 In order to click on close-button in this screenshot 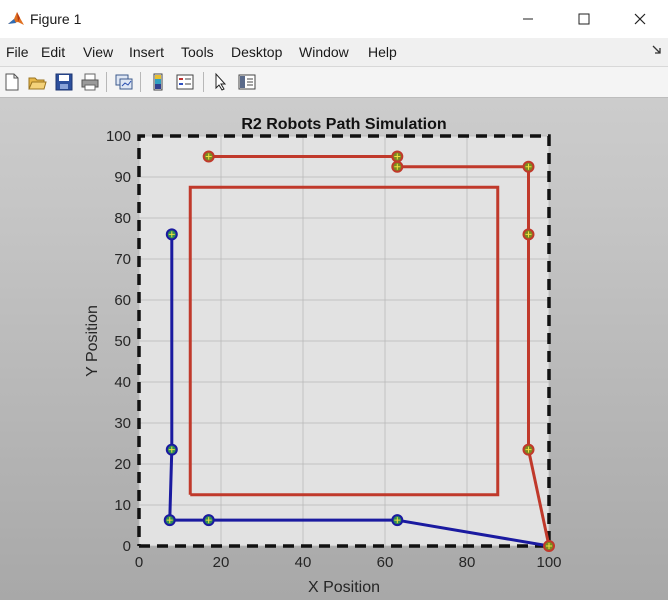, I will do `click(640, 19)`.